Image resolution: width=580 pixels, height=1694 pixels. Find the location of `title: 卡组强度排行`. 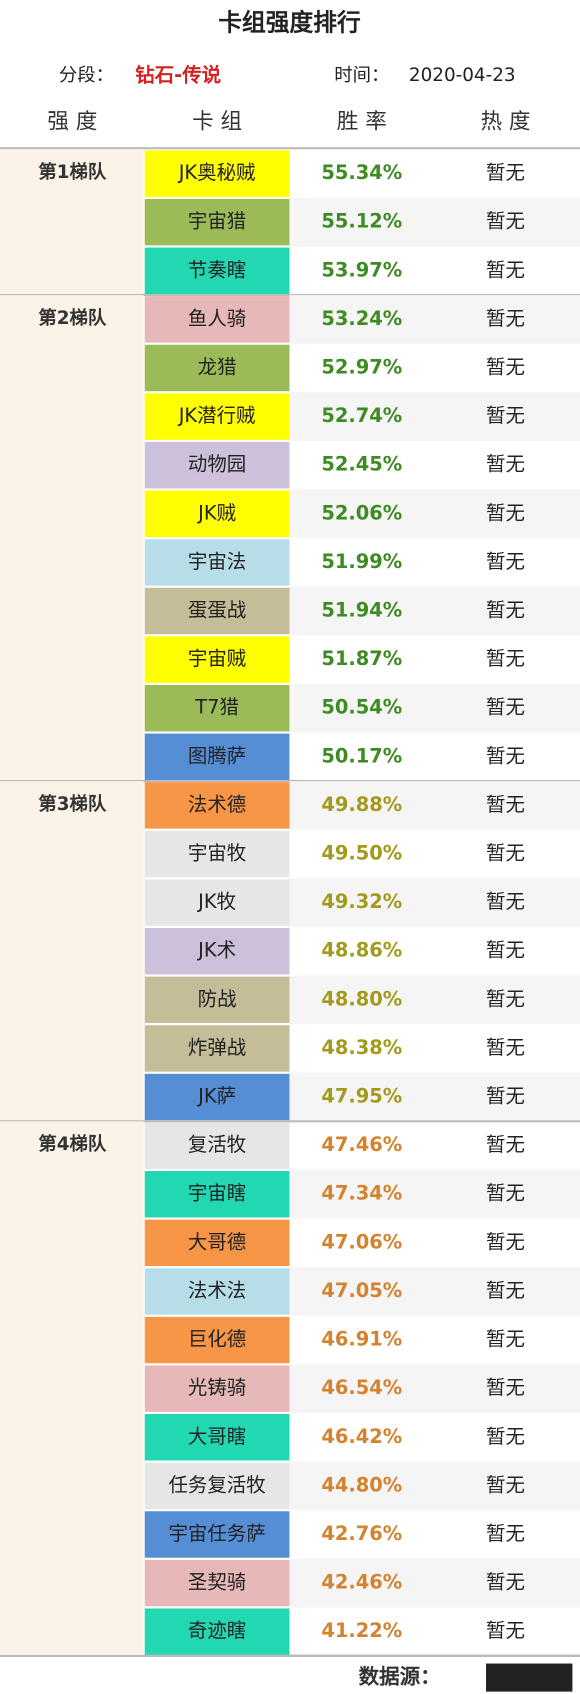

title: 卡组强度排行 is located at coordinates (289, 22).